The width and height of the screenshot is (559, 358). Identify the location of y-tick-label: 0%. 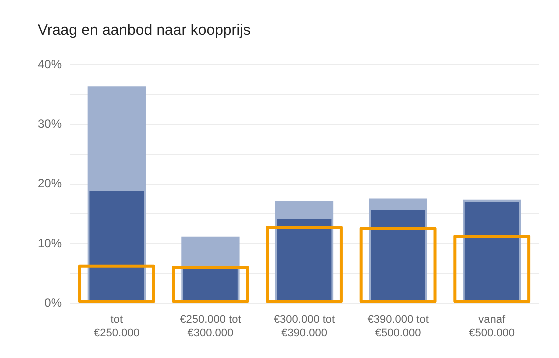
(53, 303).